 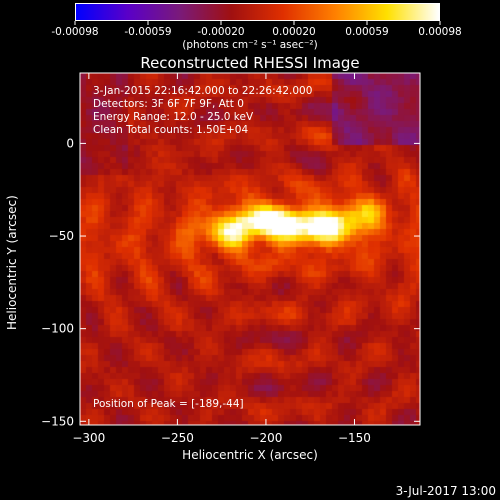 What do you see at coordinates (177, 438) in the screenshot?
I see `x-tick-label: −250` at bounding box center [177, 438].